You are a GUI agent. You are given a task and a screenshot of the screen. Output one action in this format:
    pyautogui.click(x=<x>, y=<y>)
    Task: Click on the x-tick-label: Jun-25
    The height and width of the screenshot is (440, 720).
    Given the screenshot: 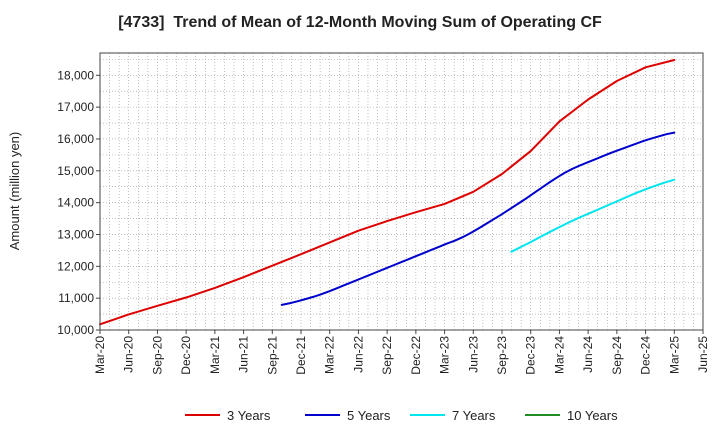 What is the action you would take?
    pyautogui.click(x=703, y=354)
    